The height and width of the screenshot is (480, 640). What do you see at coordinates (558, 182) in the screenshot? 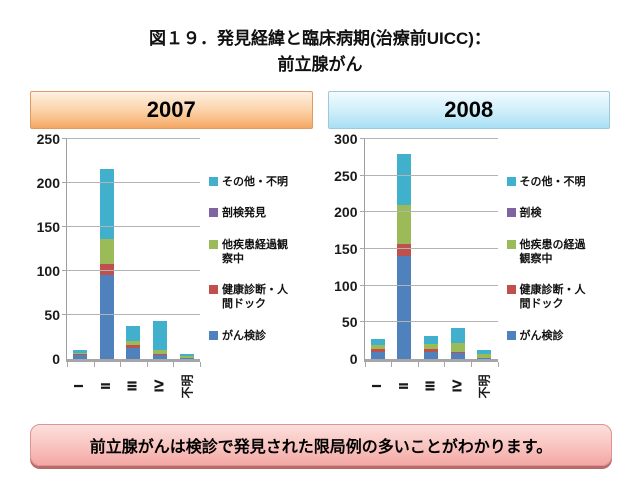
I see `legend-item: その他・不明` at bounding box center [558, 182].